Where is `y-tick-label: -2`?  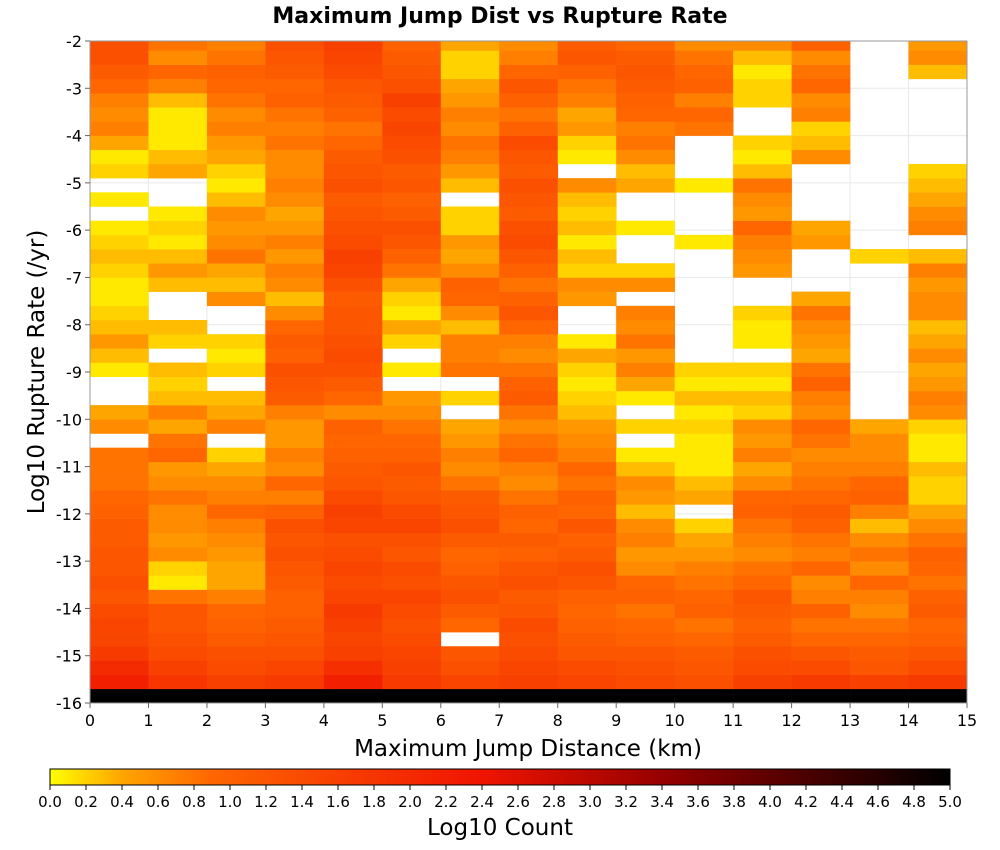 y-tick-label: -2 is located at coordinates (74, 41).